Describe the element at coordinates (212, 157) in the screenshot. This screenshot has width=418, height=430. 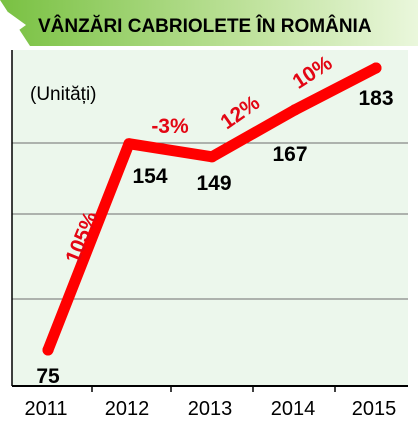
I see `data-point-2013` at that location.